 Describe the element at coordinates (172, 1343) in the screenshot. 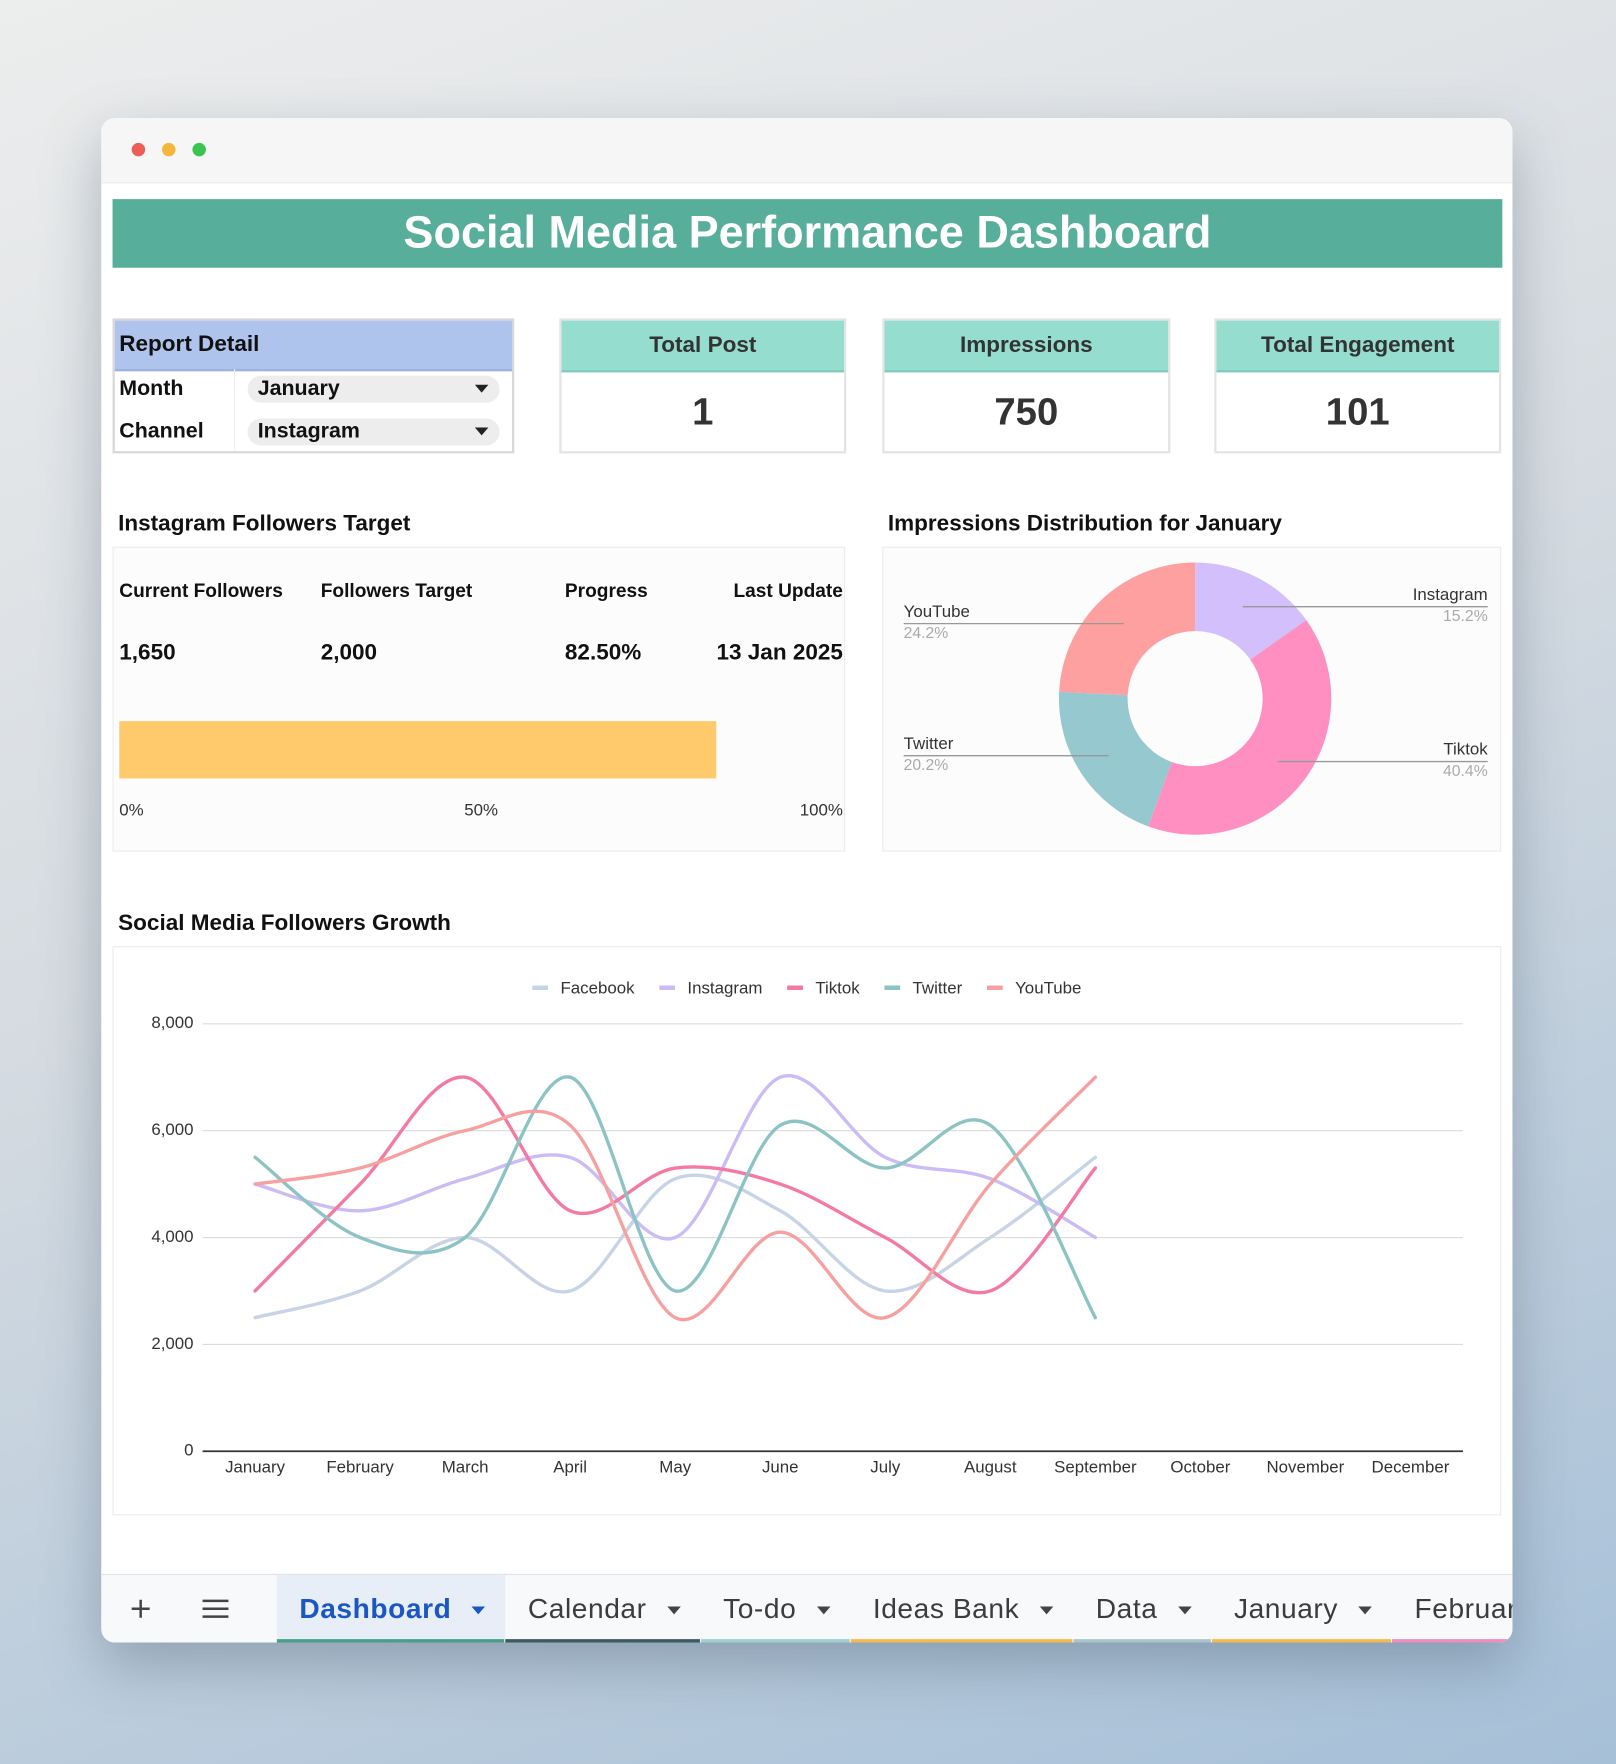

I see `y-tick-label: 2,000` at that location.